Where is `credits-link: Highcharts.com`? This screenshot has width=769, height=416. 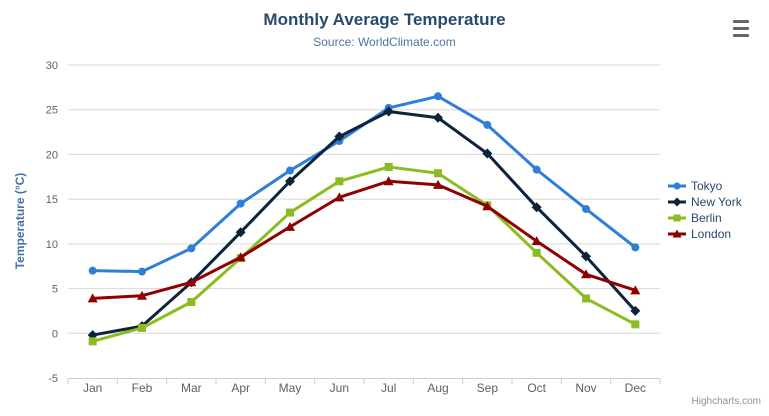 credits-link: Highcharts.com is located at coordinates (726, 401).